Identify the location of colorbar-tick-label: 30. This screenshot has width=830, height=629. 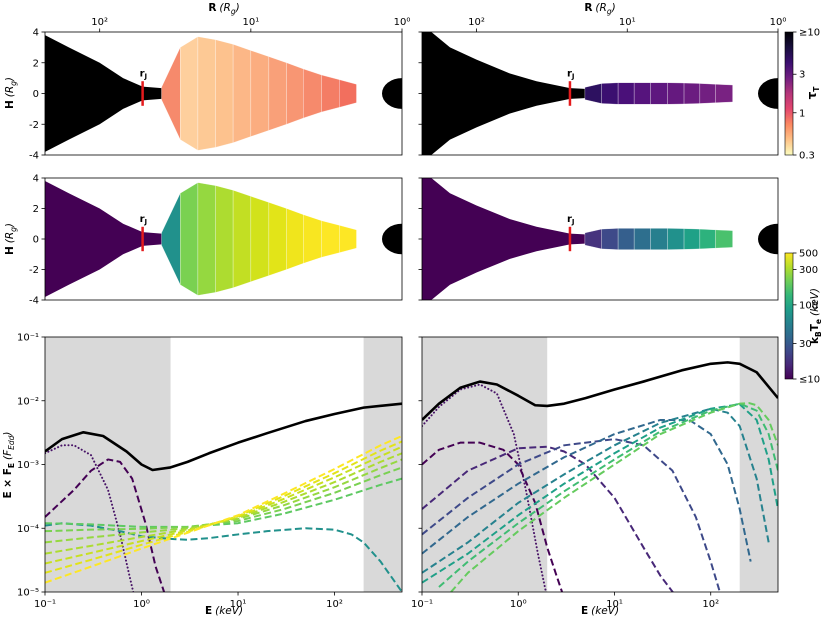
(805, 344).